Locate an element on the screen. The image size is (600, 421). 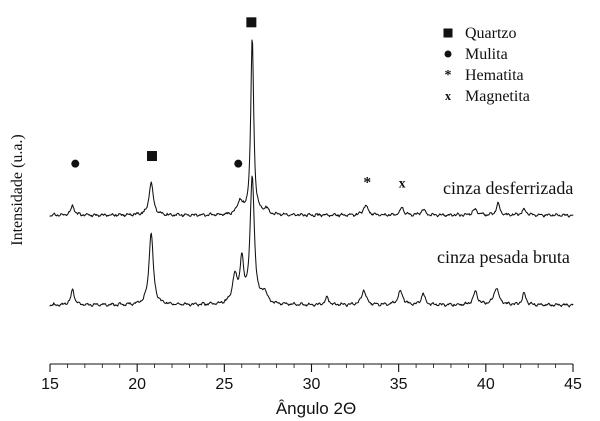
x-tick-label: 15 is located at coordinates (50, 384).